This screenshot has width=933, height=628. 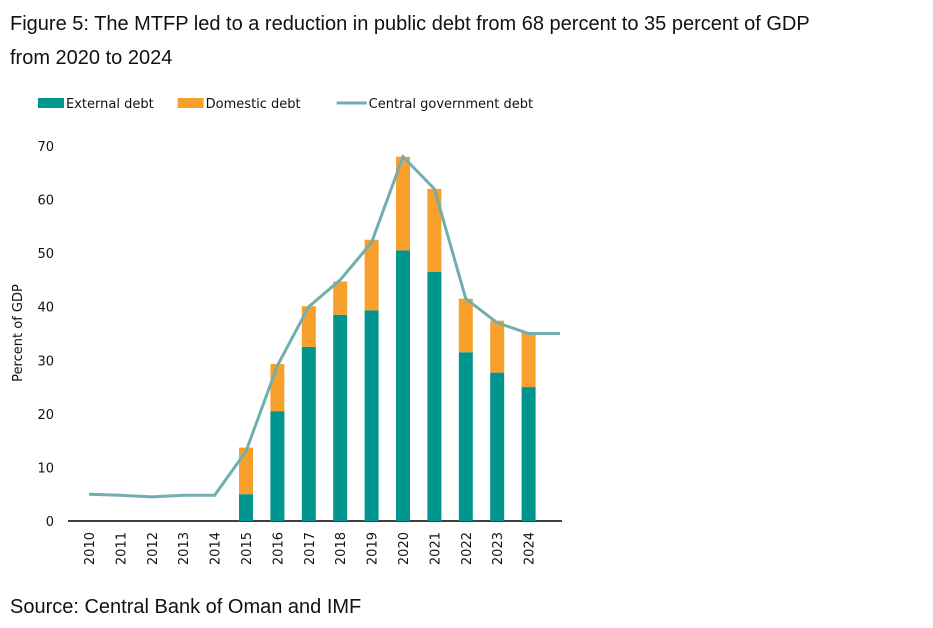 I want to click on x-tick-label: 2010, so click(x=90, y=548).